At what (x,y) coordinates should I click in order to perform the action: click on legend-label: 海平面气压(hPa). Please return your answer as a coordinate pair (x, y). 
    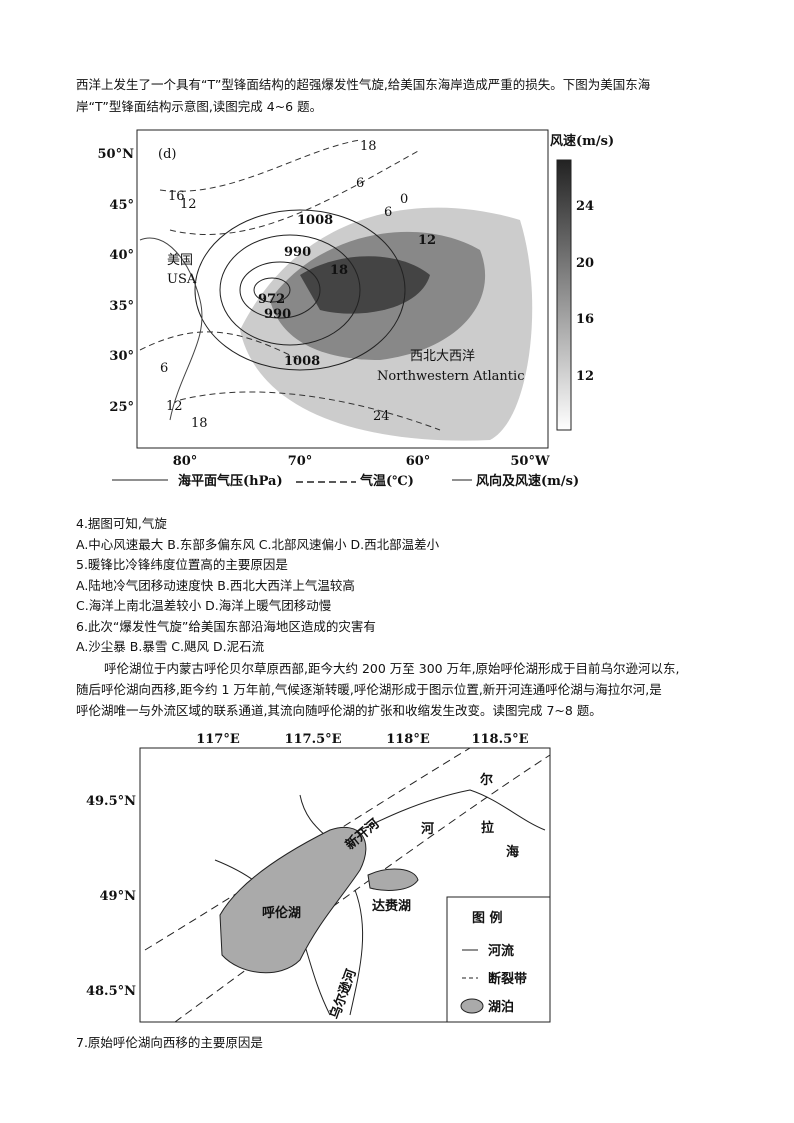
    Looking at the image, I should click on (230, 481).